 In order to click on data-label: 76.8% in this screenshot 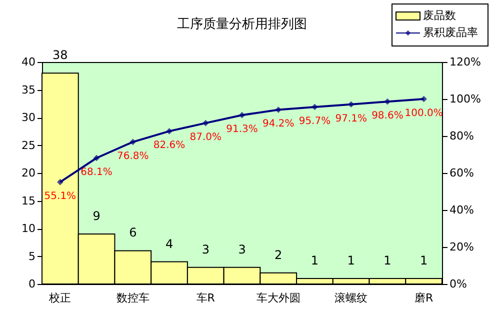, I will do `click(133, 156)`.